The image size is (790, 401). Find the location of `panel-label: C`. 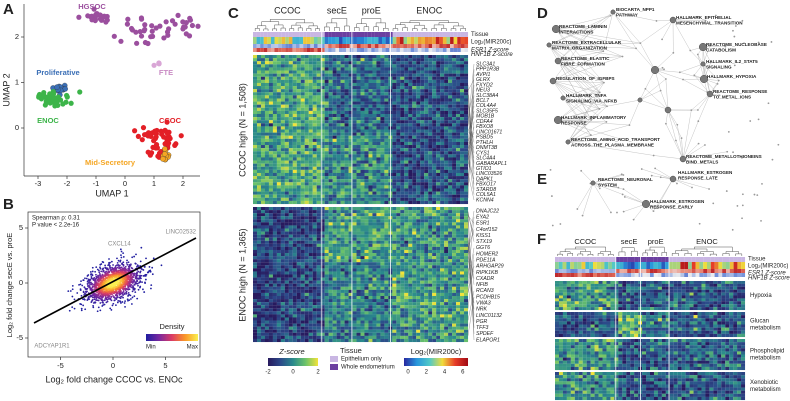

panel-label: C is located at coordinates (233, 13).